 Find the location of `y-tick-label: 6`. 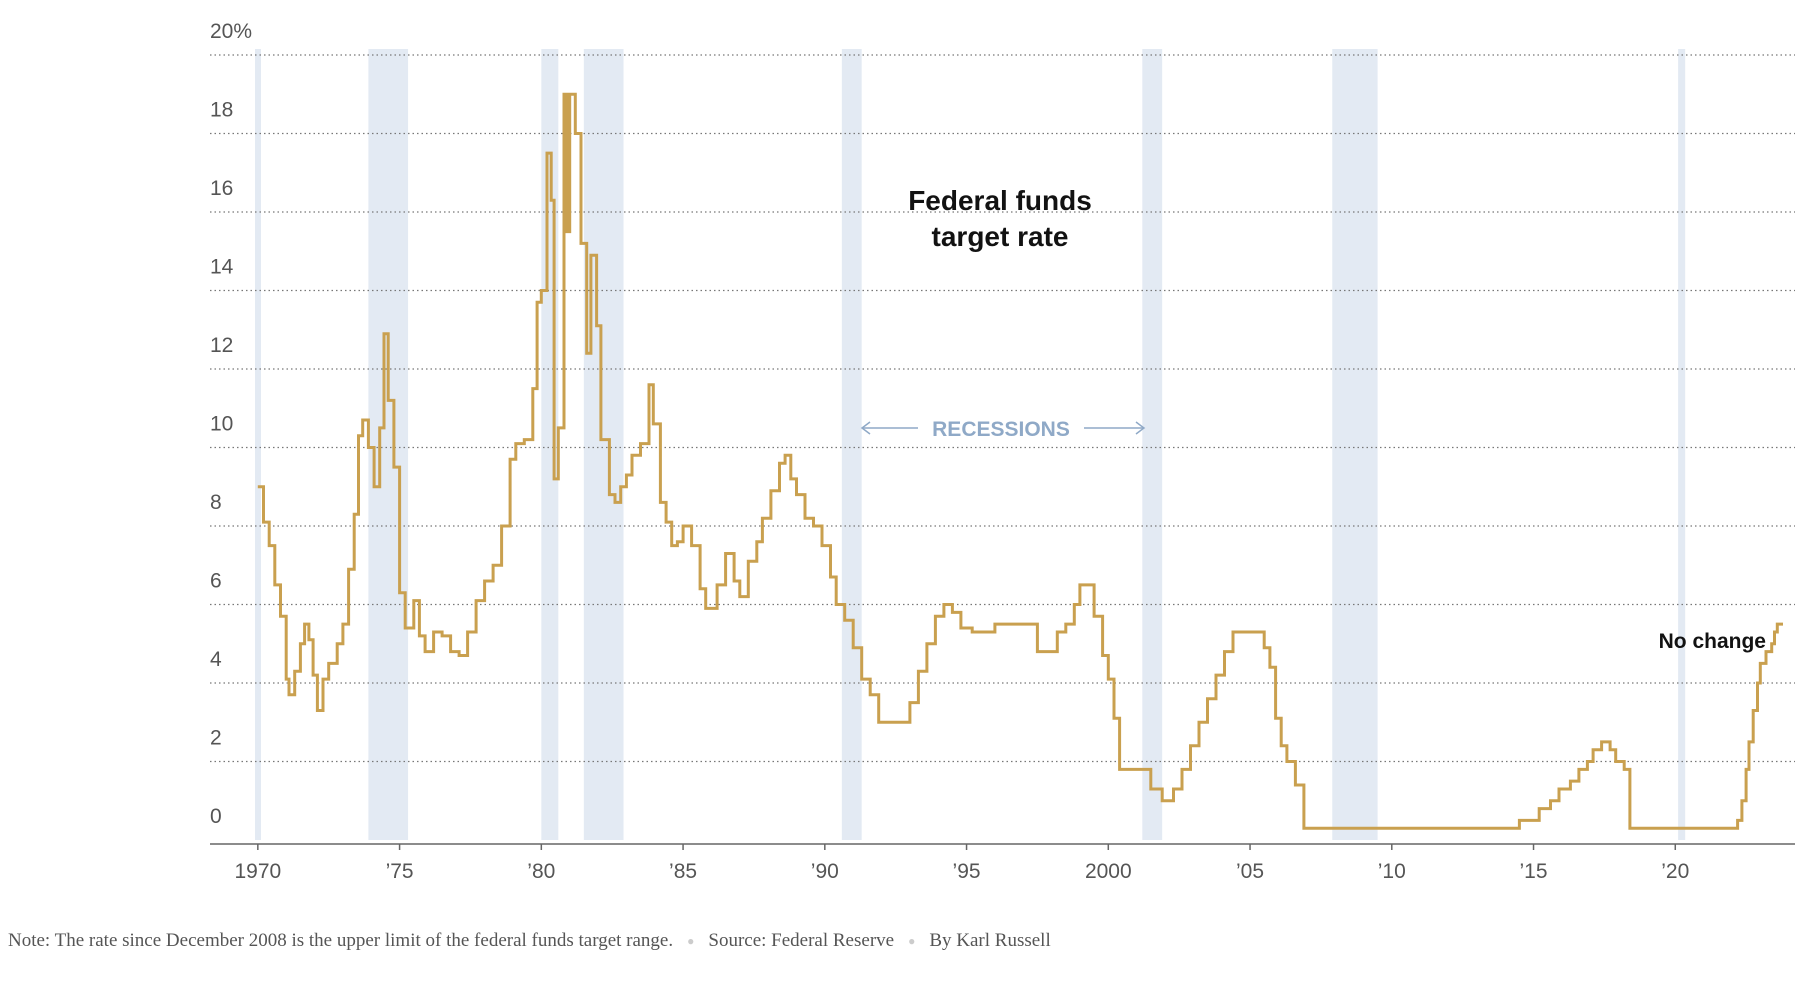

y-tick-label: 6 is located at coordinates (216, 581).